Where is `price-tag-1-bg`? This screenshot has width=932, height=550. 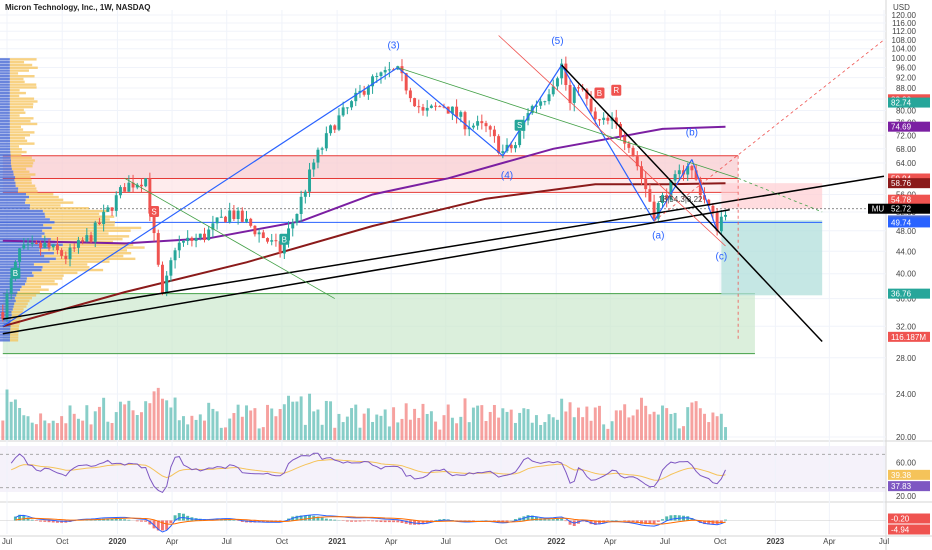
price-tag-1-bg is located at coordinates (909, 102).